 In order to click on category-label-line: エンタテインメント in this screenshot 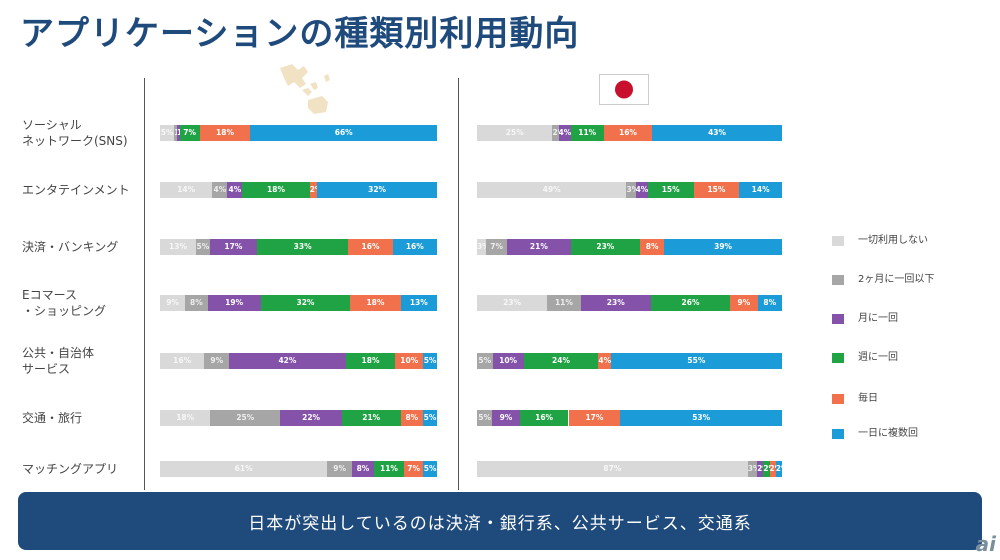, I will do `click(76, 190)`.